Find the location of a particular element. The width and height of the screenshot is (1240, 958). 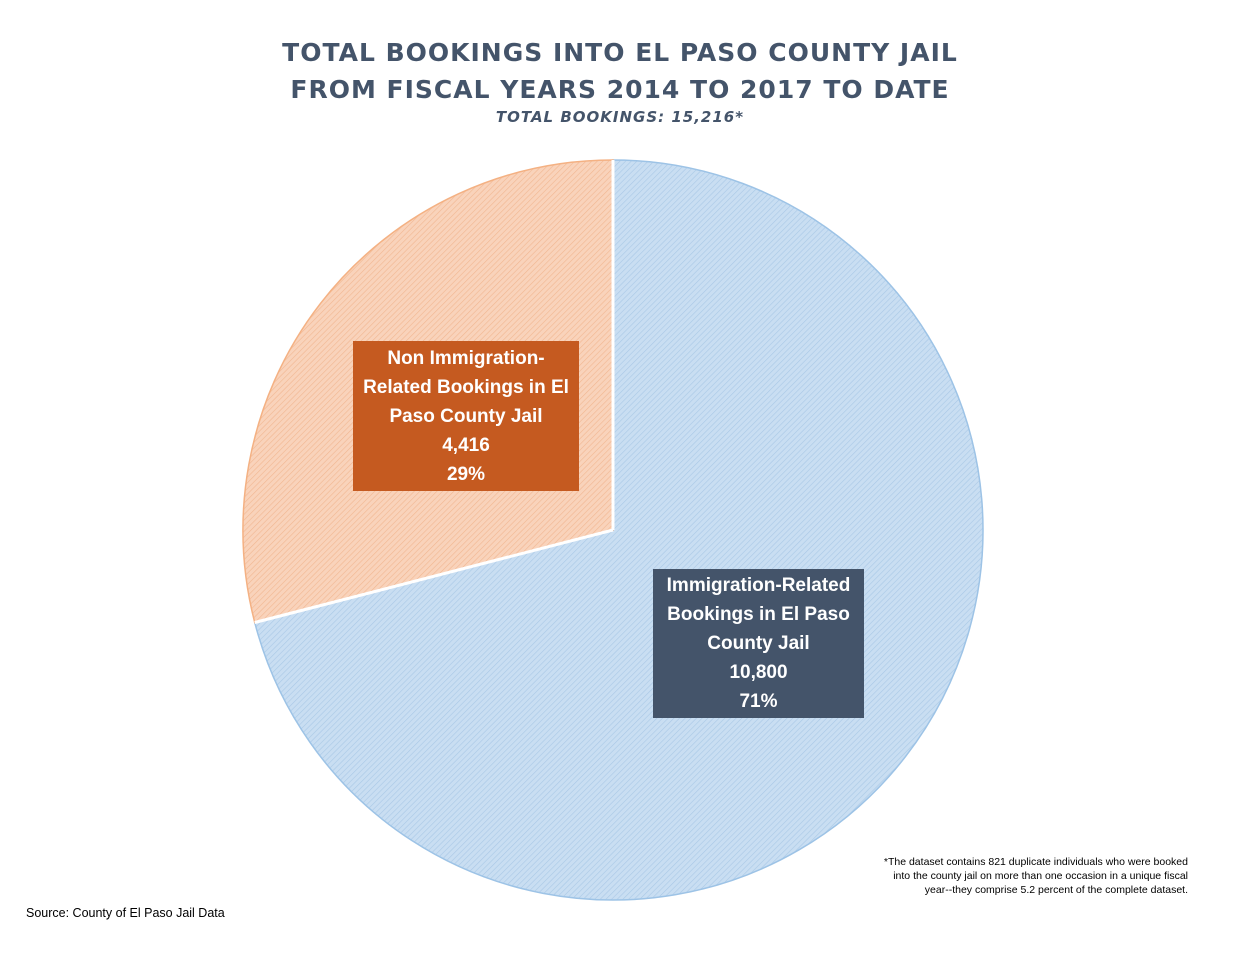

slice-label-non-immigration-line-2: Related Bookings in El is located at coordinates (466, 387).